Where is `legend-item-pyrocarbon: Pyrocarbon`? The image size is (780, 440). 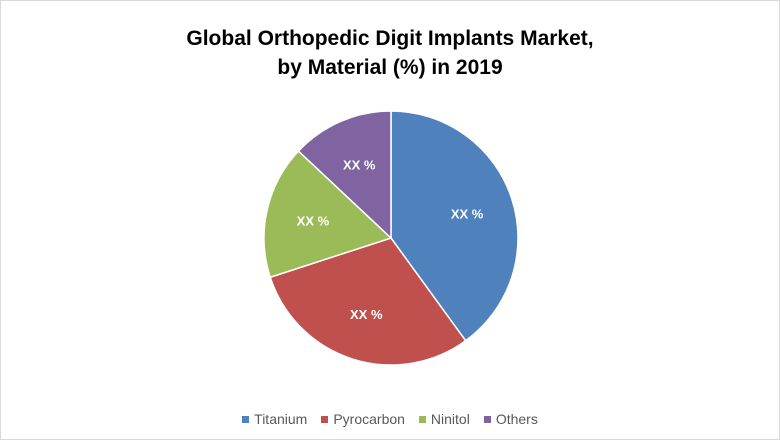
legend-item-pyrocarbon: Pyrocarbon is located at coordinates (363, 419).